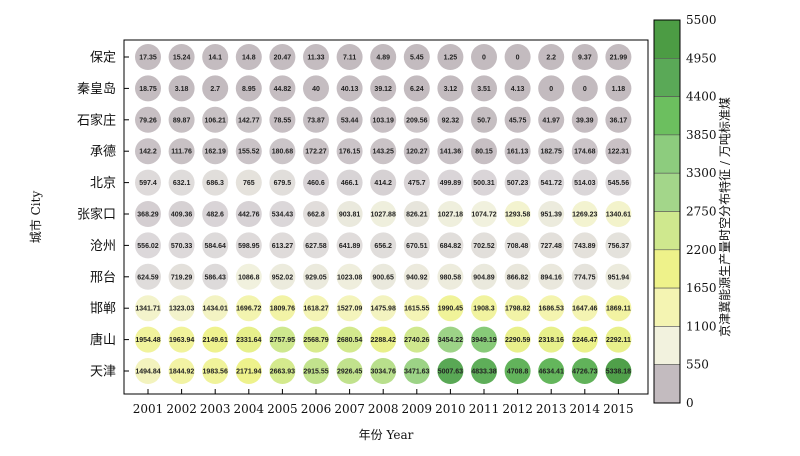 This screenshot has width=800, height=456. What do you see at coordinates (416, 340) in the screenshot?
I see `value-label: 2740.26` at bounding box center [416, 340].